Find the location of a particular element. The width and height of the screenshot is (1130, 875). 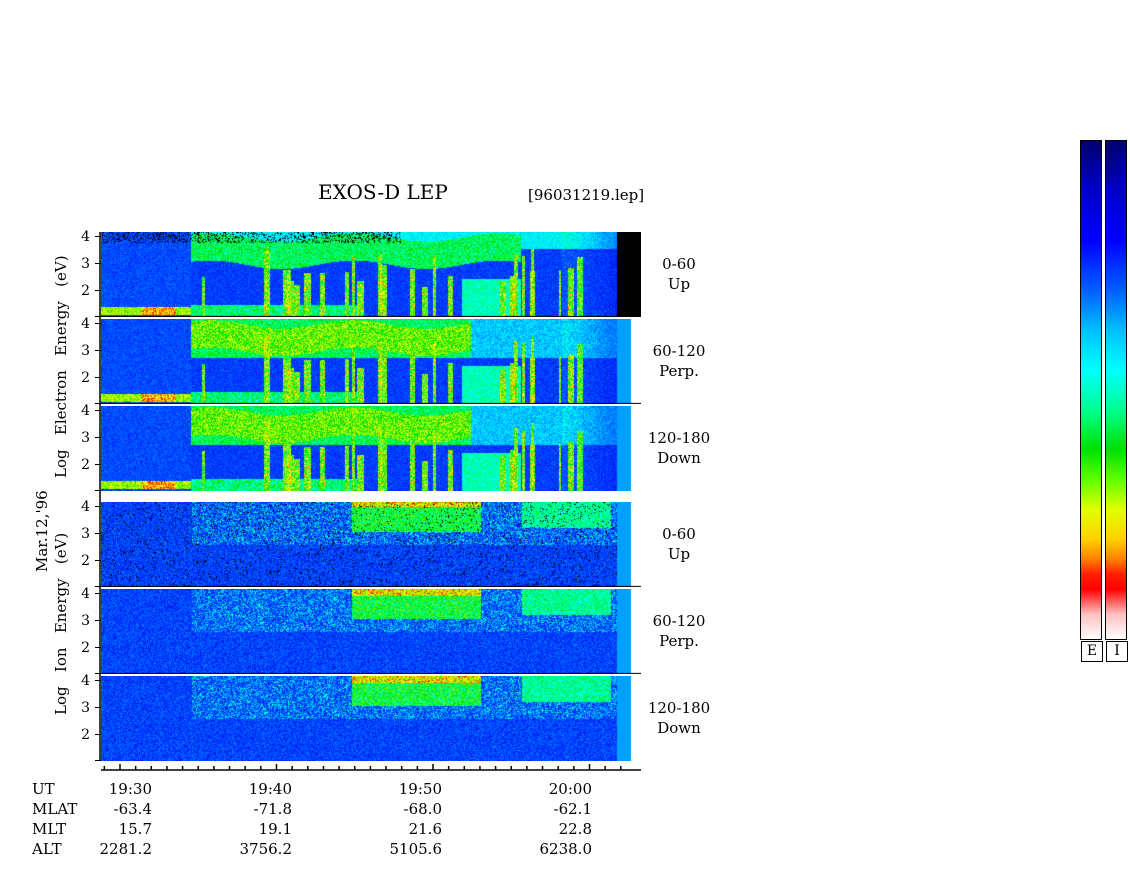

ephemeris-row-label: MLT is located at coordinates (49, 829).